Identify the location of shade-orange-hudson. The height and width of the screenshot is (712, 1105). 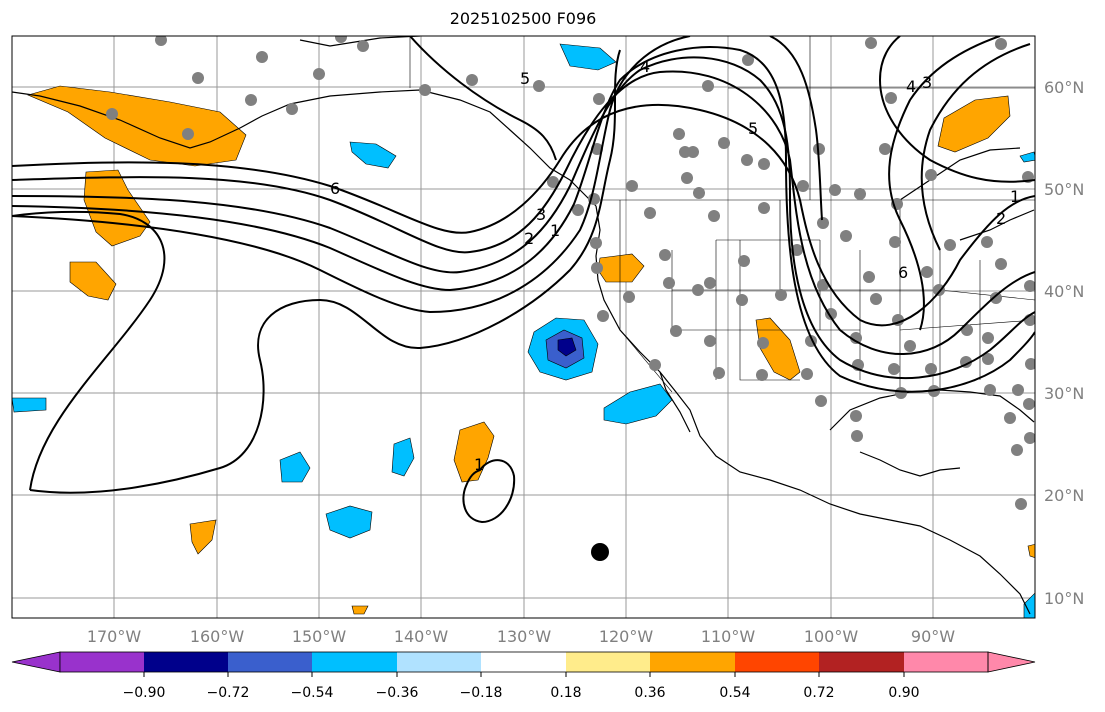
(974, 124).